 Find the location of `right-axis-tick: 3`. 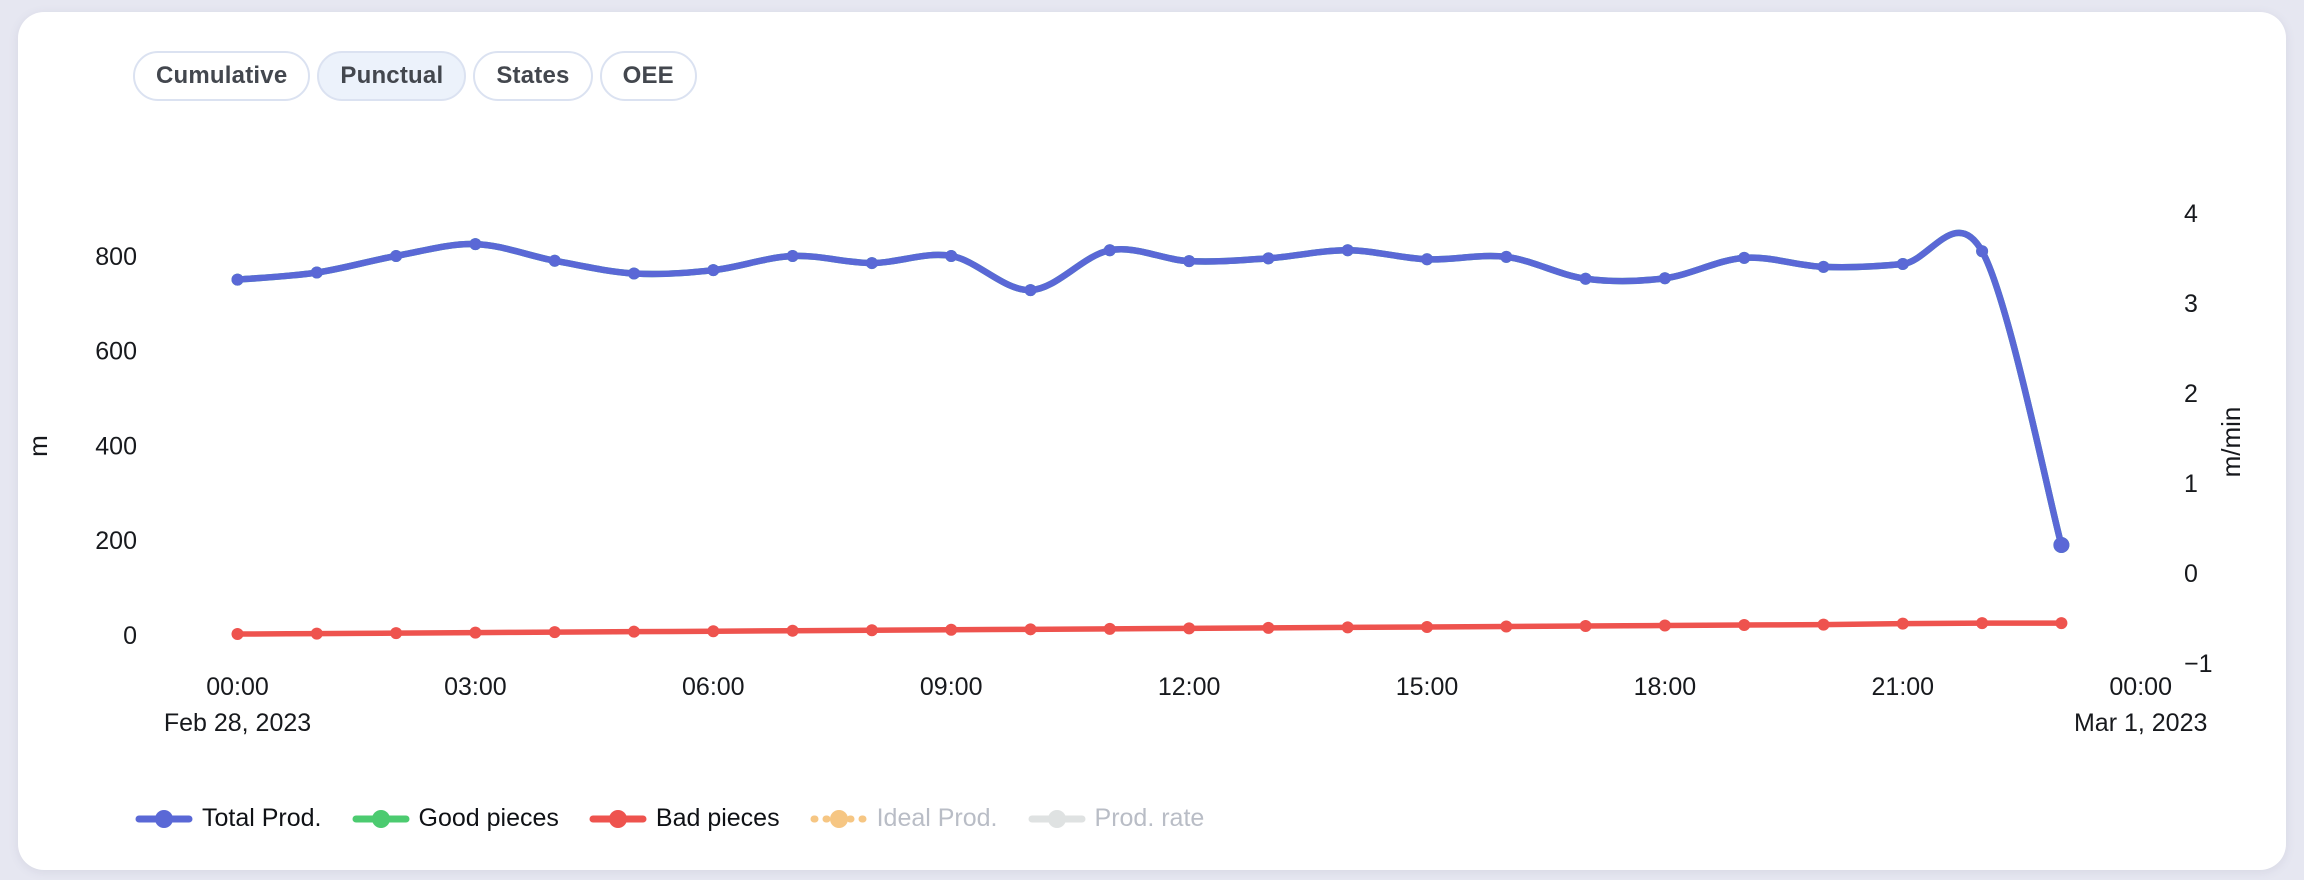

right-axis-tick: 3 is located at coordinates (2191, 304).